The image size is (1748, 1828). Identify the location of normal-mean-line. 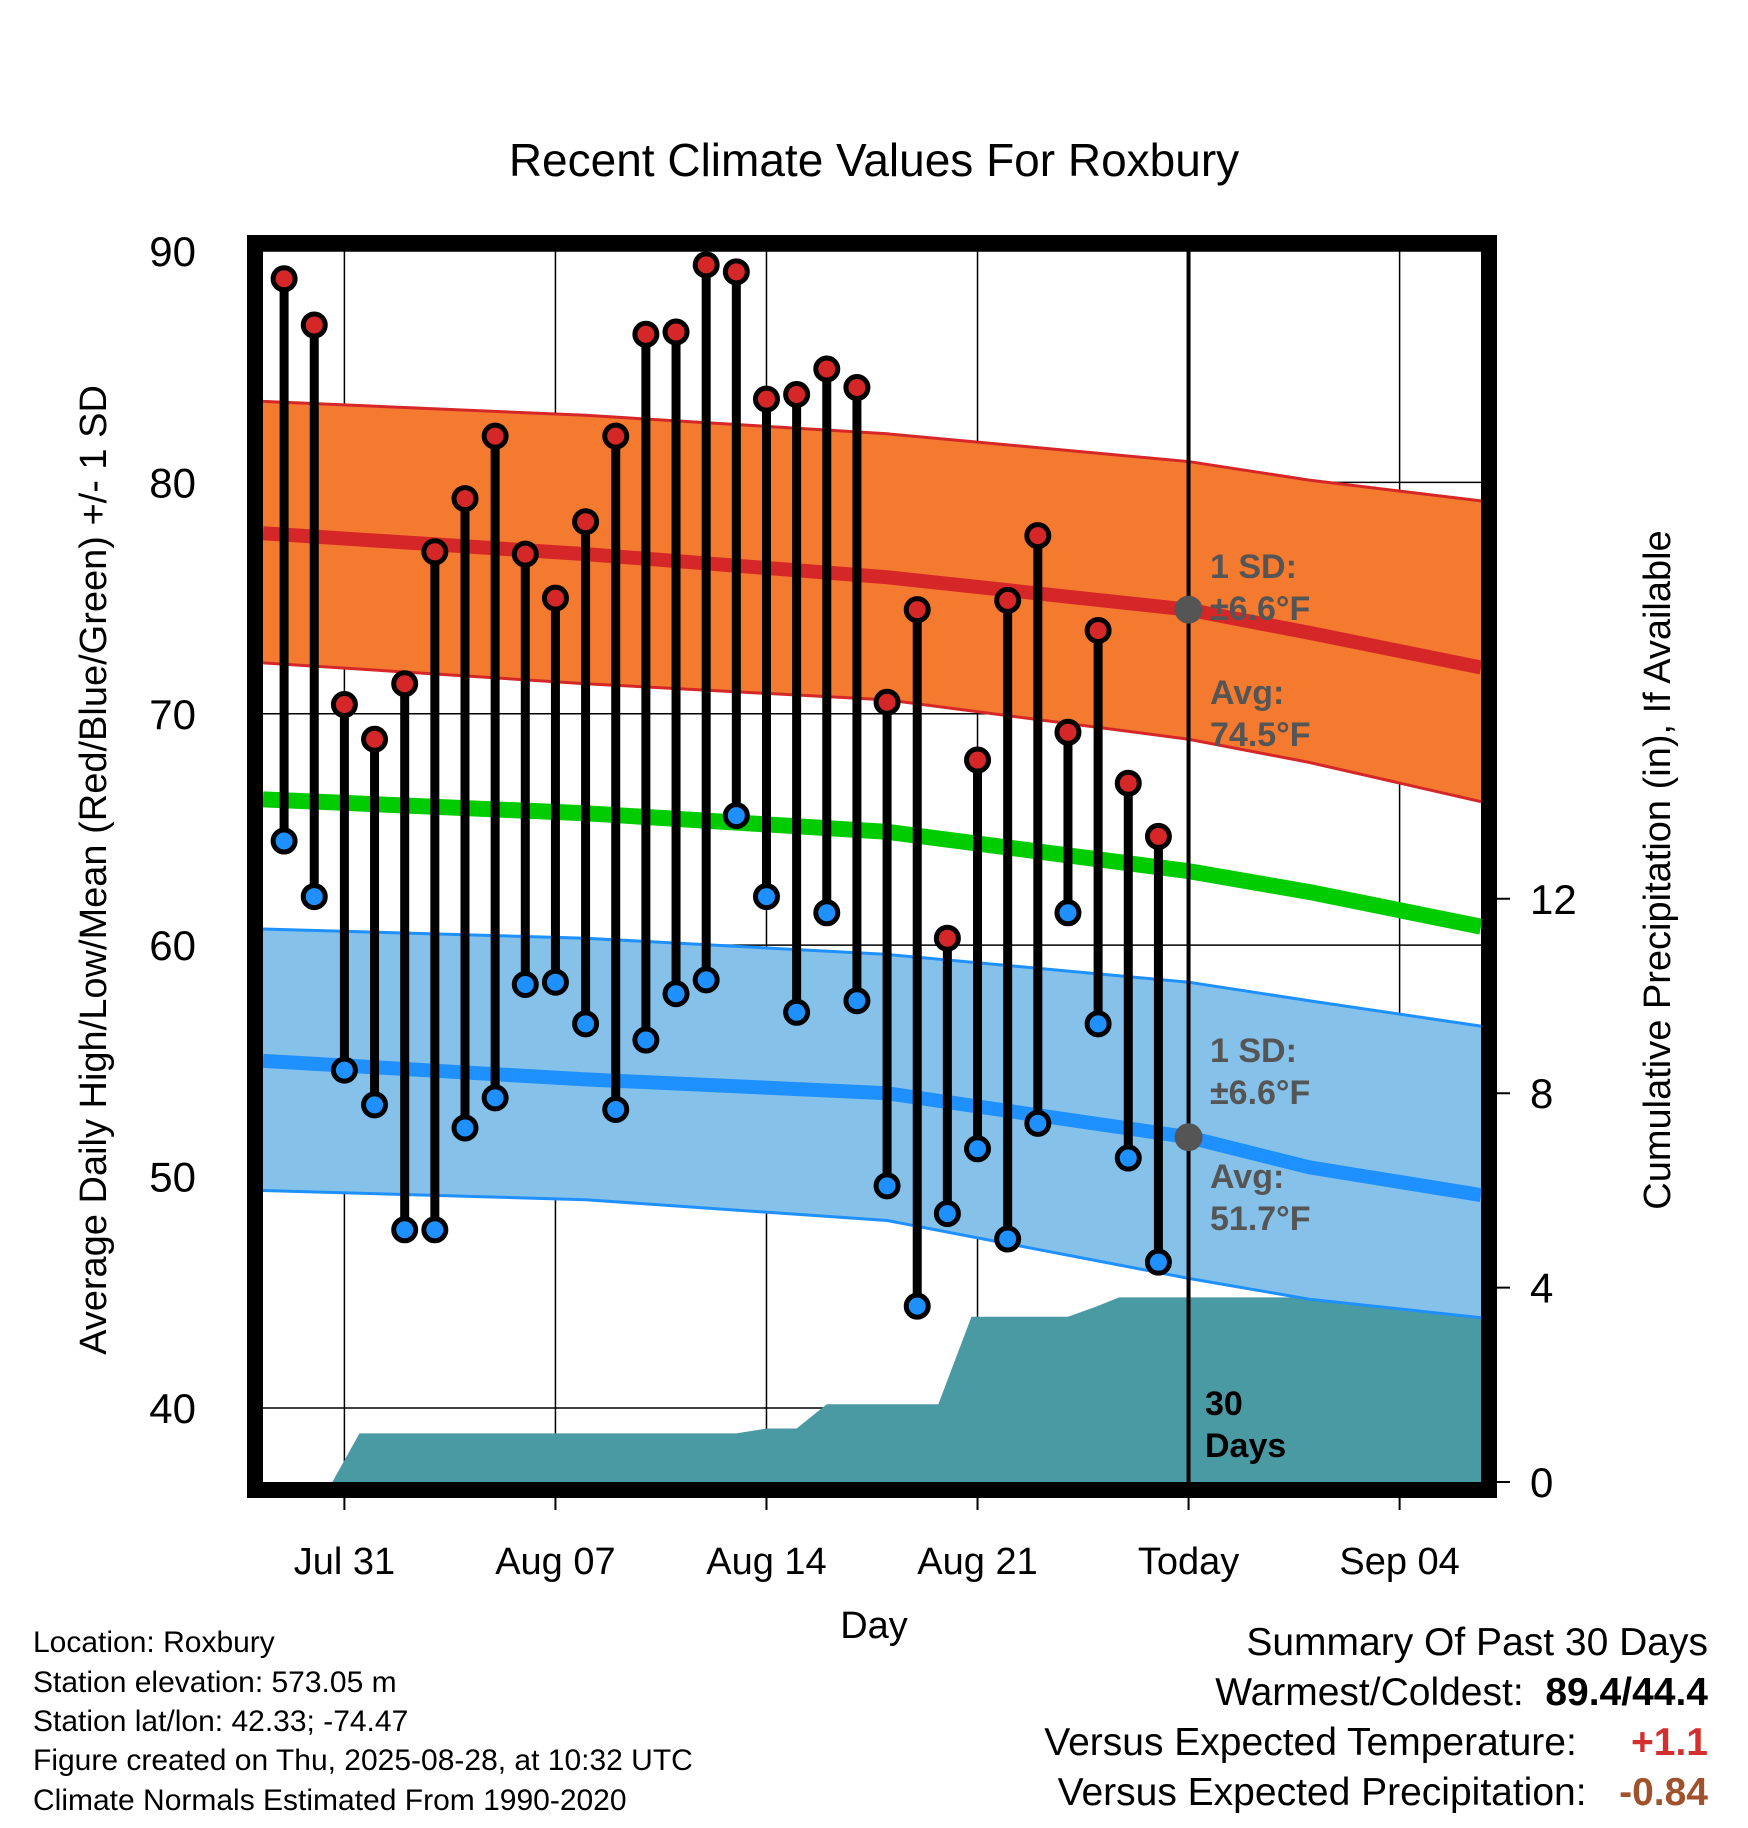
(872, 863).